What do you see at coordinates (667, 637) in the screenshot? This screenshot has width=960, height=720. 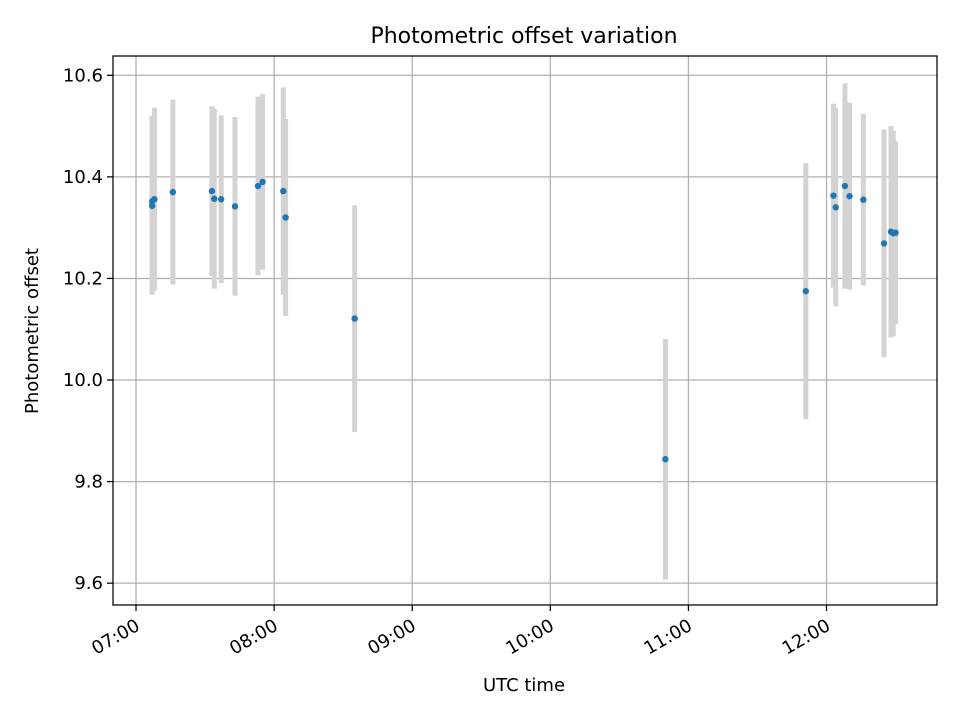 I see `x-tick-label: 11:00` at bounding box center [667, 637].